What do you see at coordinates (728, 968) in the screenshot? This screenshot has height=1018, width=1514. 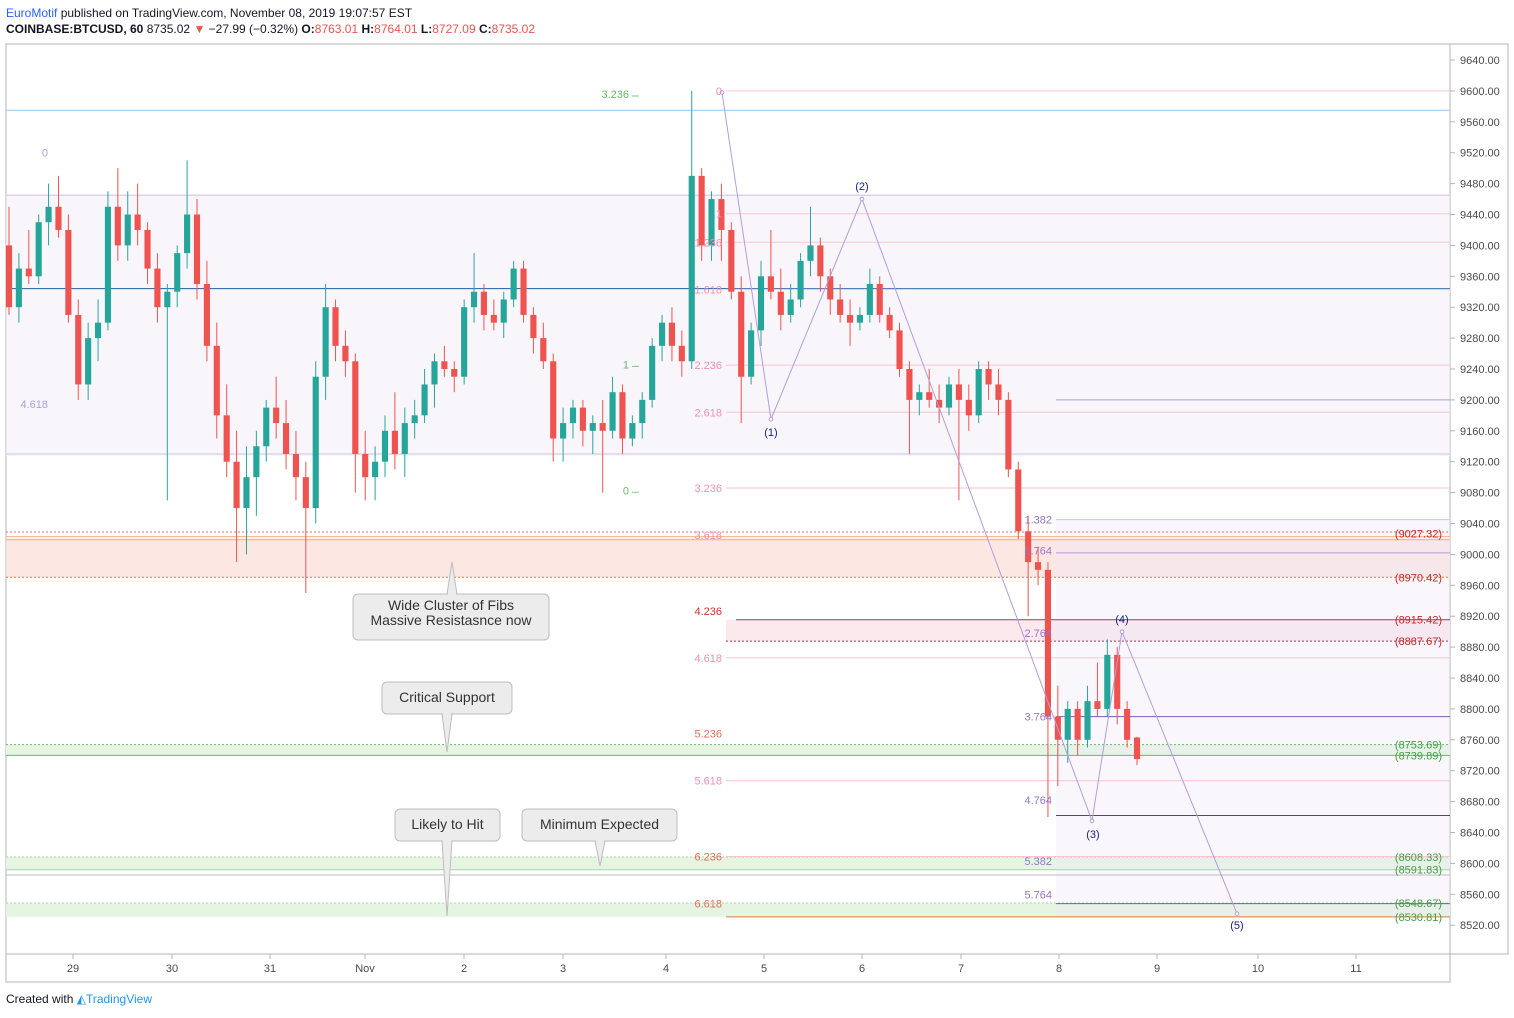 I see `time-axis` at bounding box center [728, 968].